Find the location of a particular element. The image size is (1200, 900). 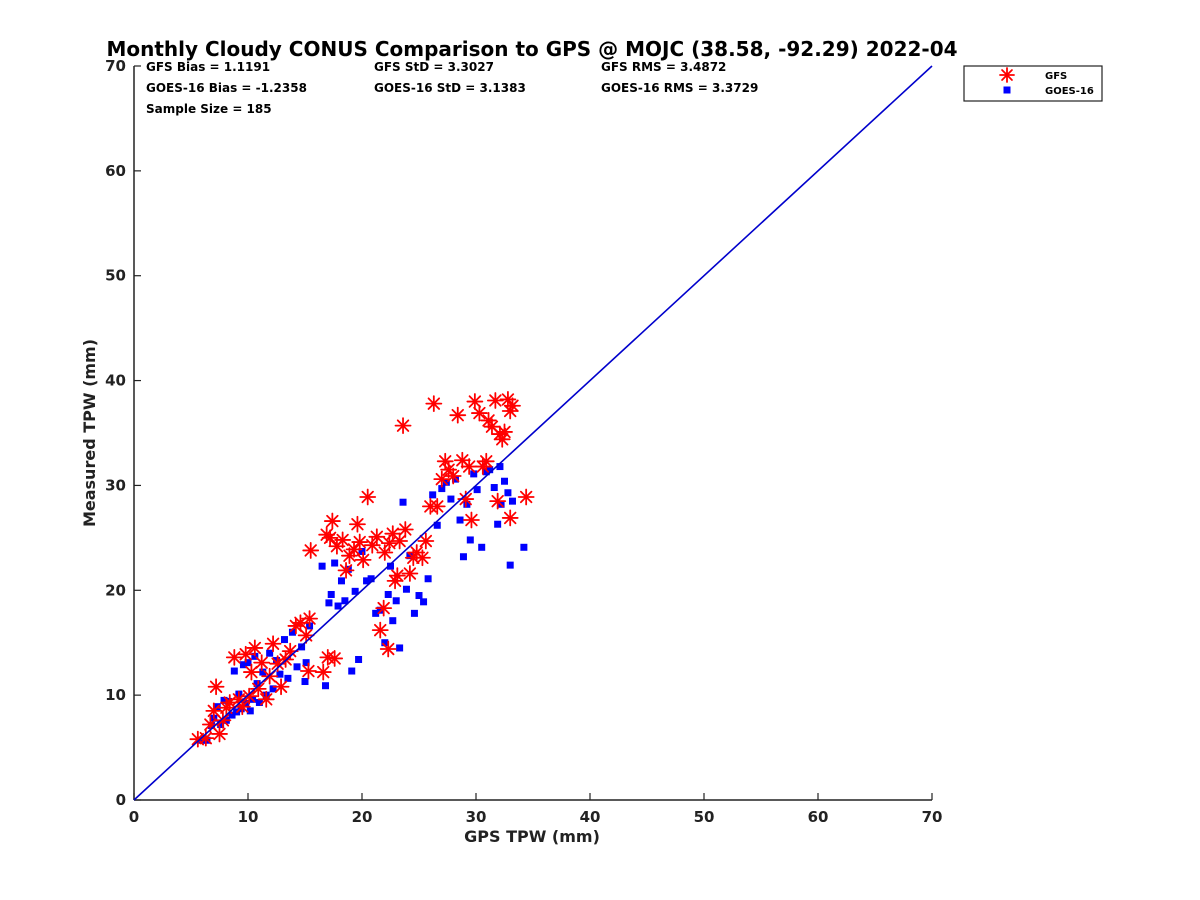

stat-goes-std: GOES-16 StD = 3.1383 is located at coordinates (450, 88).